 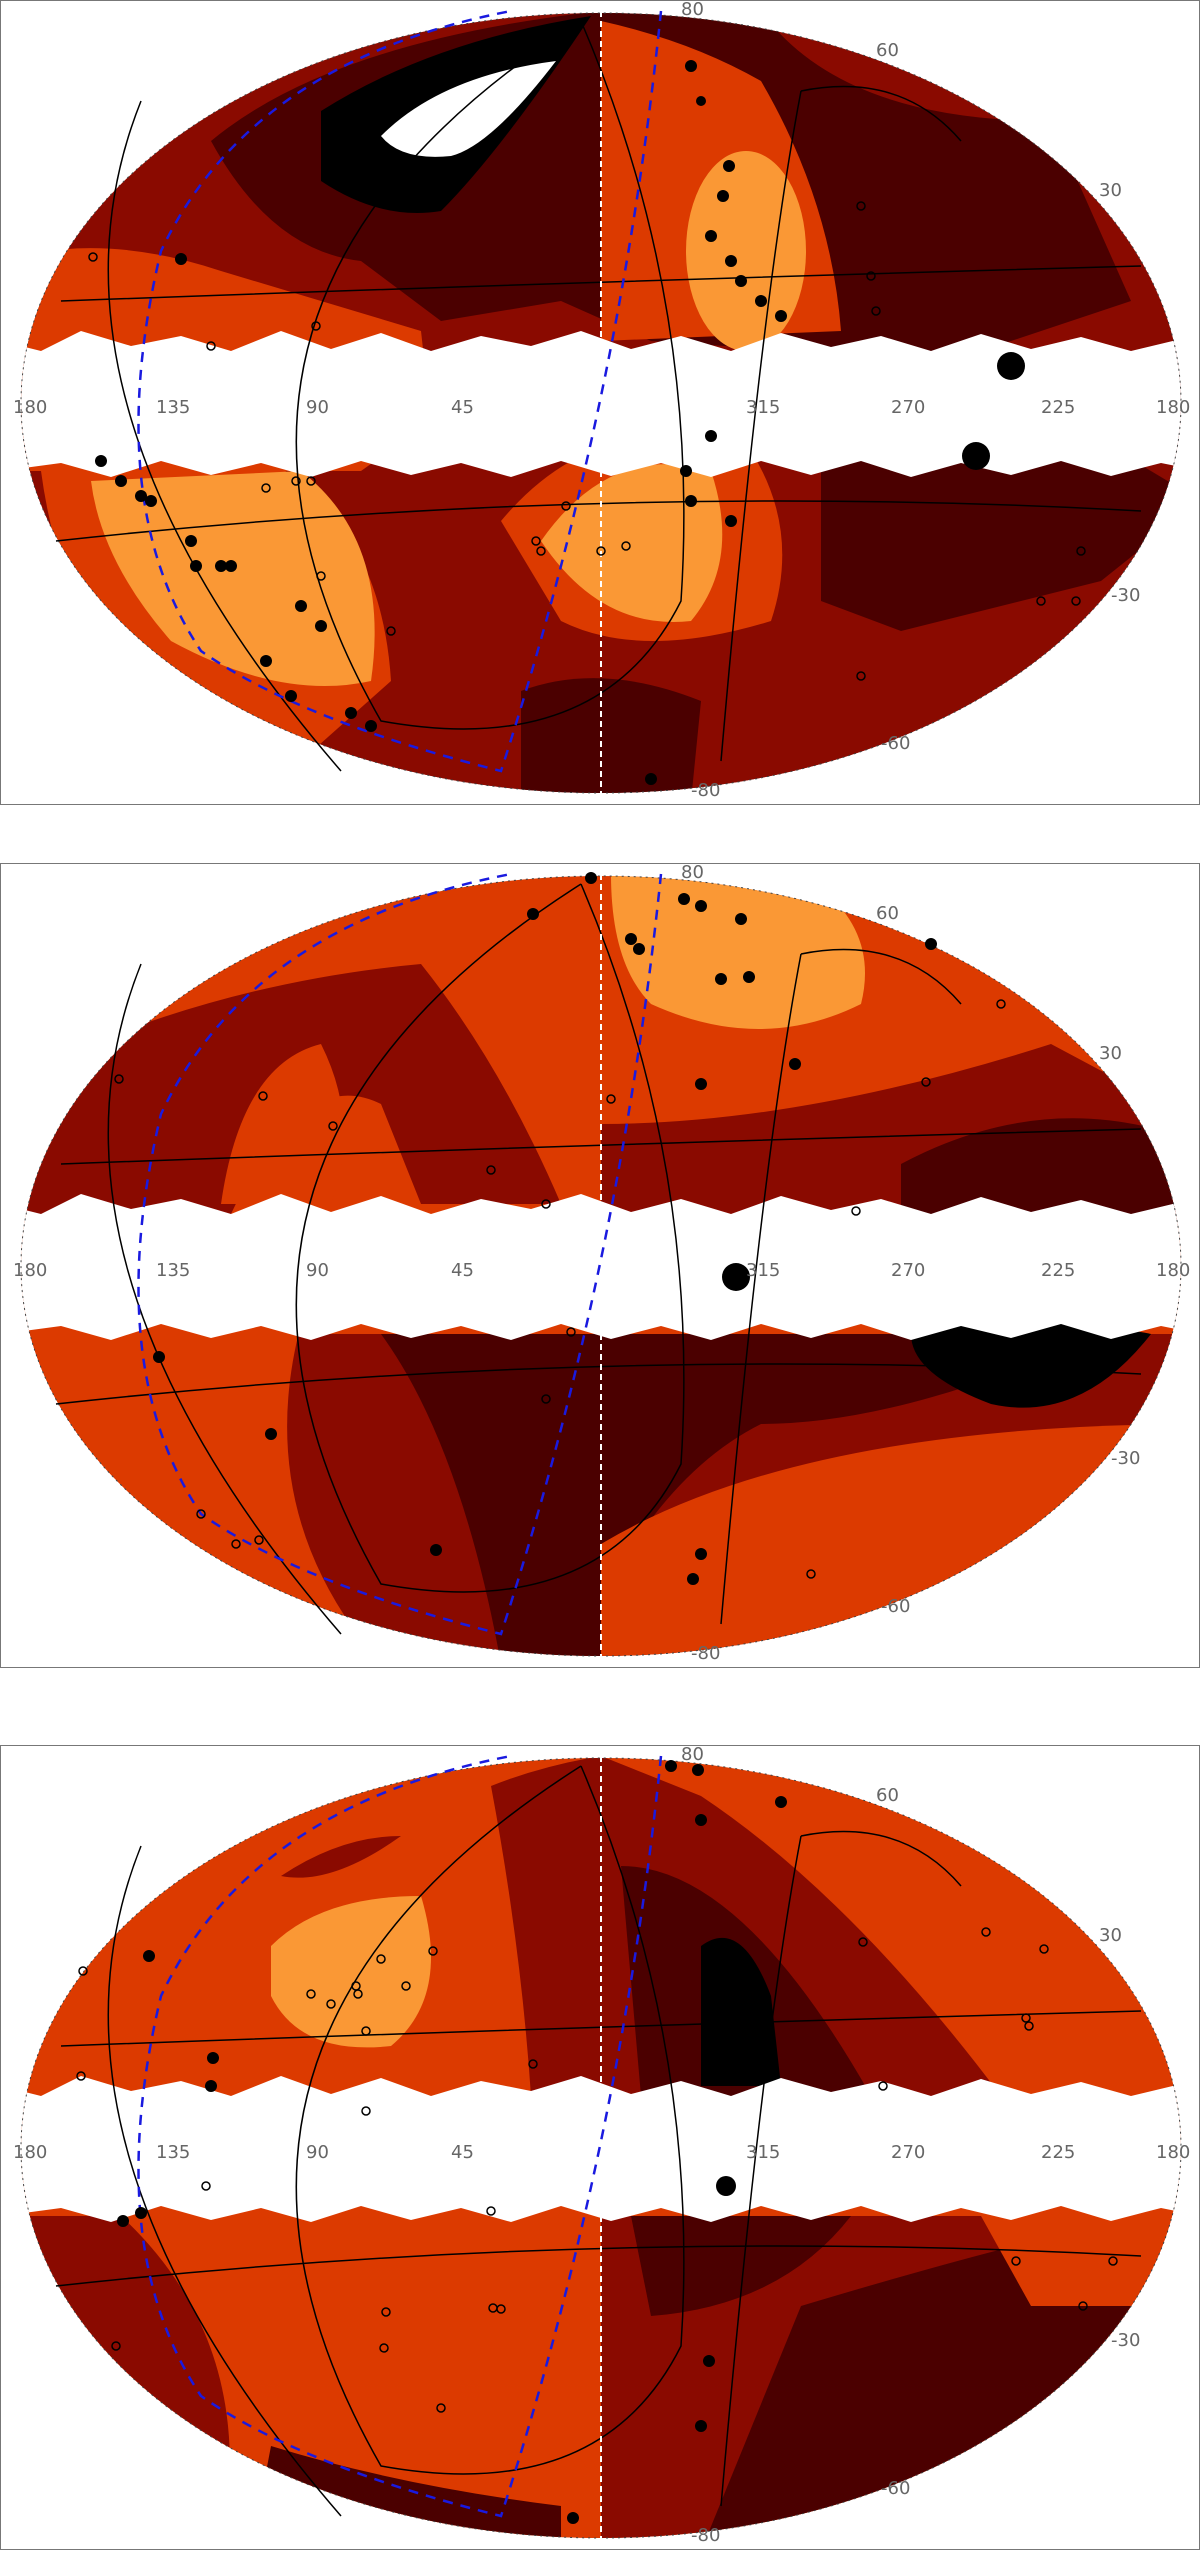 What do you see at coordinates (468, 109) in the screenshot?
I see `masked-region` at bounding box center [468, 109].